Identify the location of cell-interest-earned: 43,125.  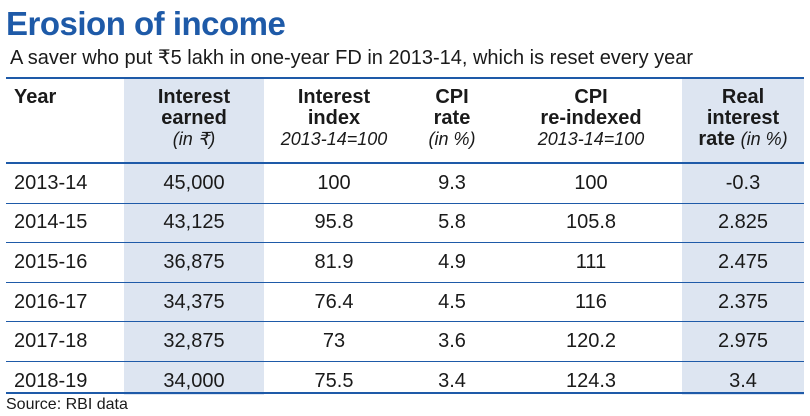
(194, 222).